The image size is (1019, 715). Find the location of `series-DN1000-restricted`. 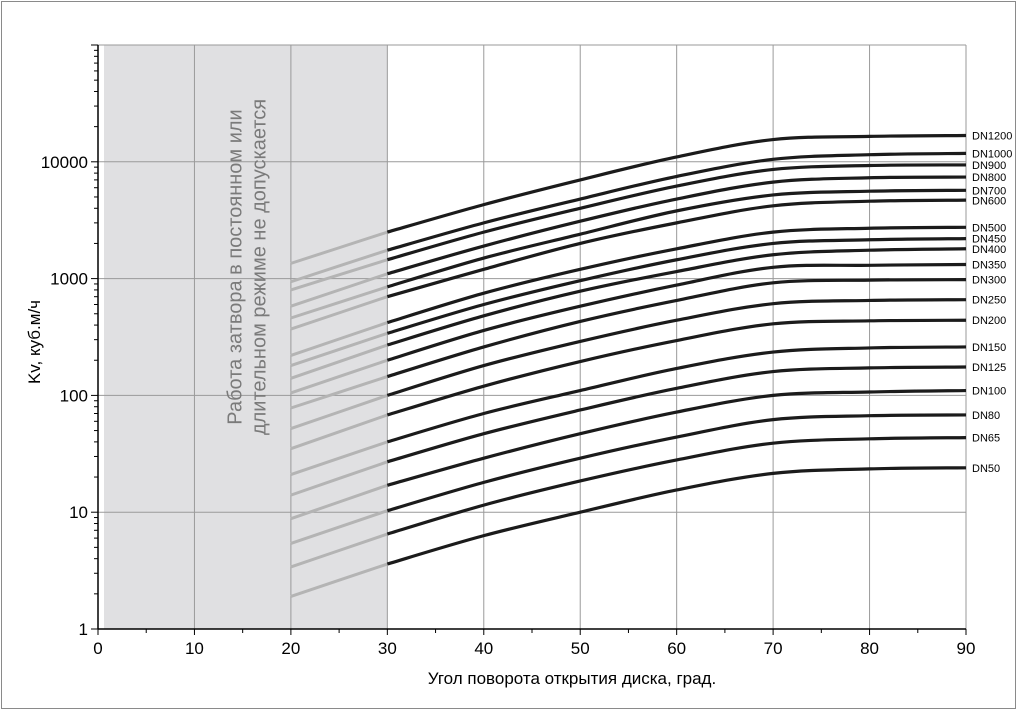

series-DN1000-restricted is located at coordinates (339, 266).